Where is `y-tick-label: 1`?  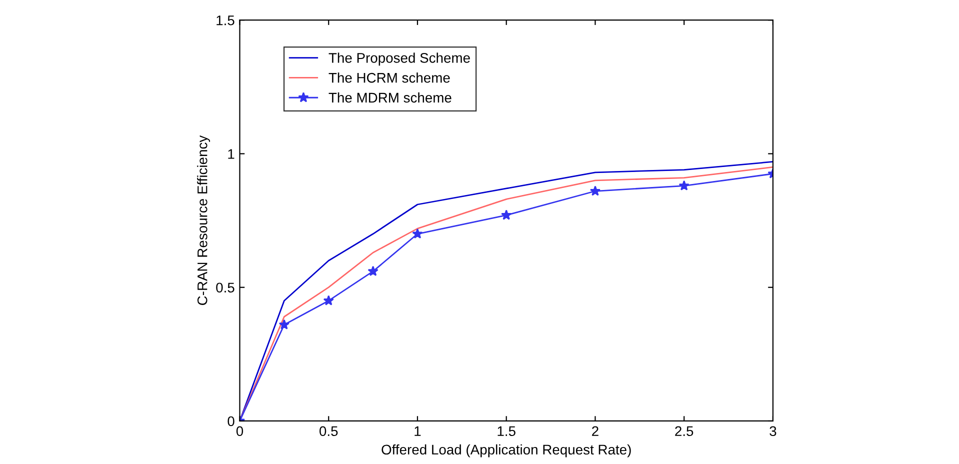 y-tick-label: 1 is located at coordinates (231, 154).